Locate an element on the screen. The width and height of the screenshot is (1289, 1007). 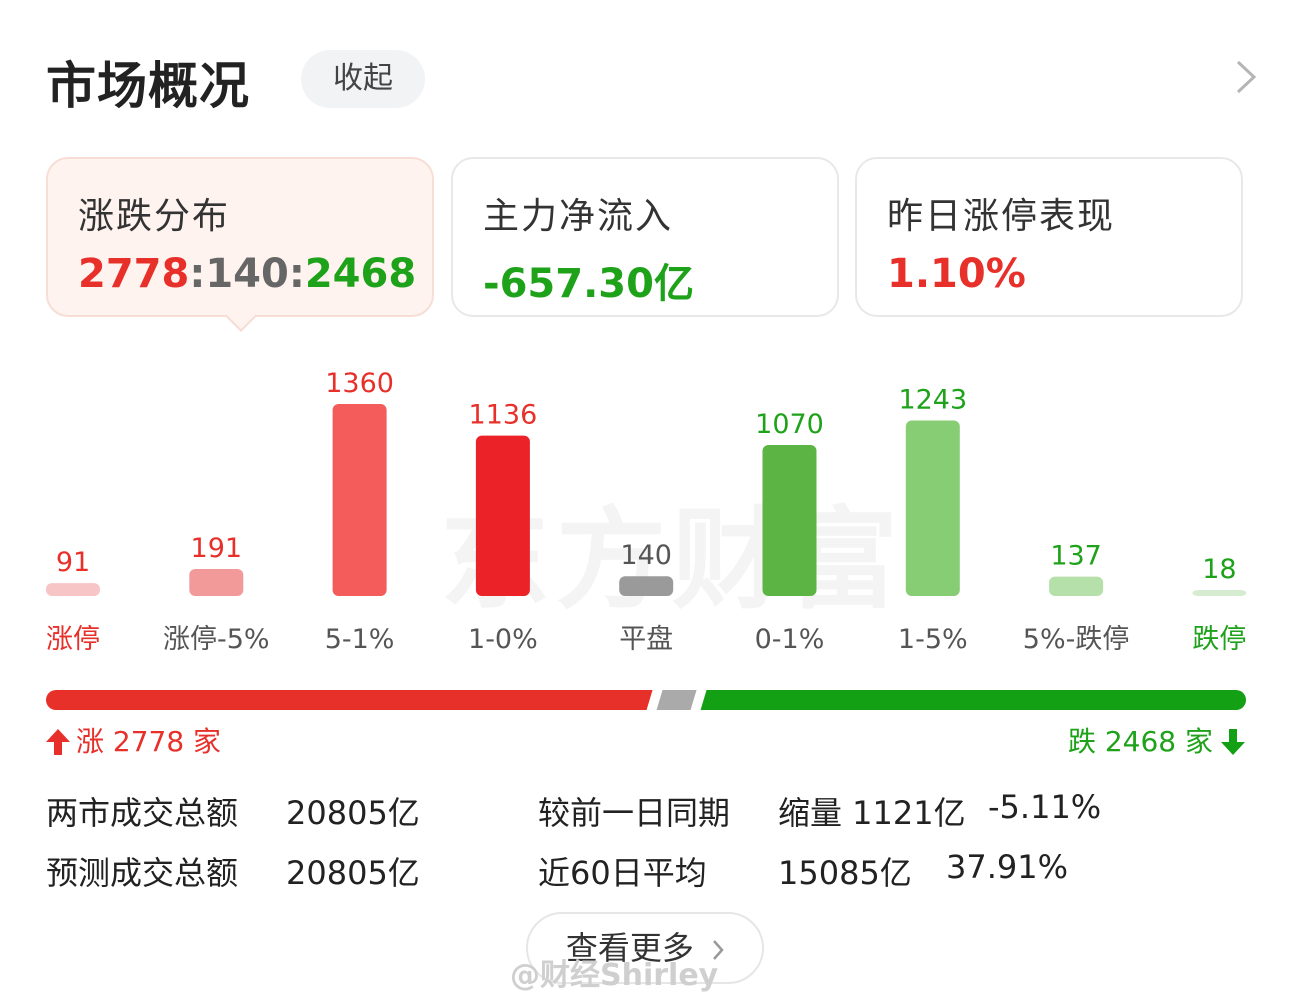
bar-value-label: 91 is located at coordinates (73, 562).